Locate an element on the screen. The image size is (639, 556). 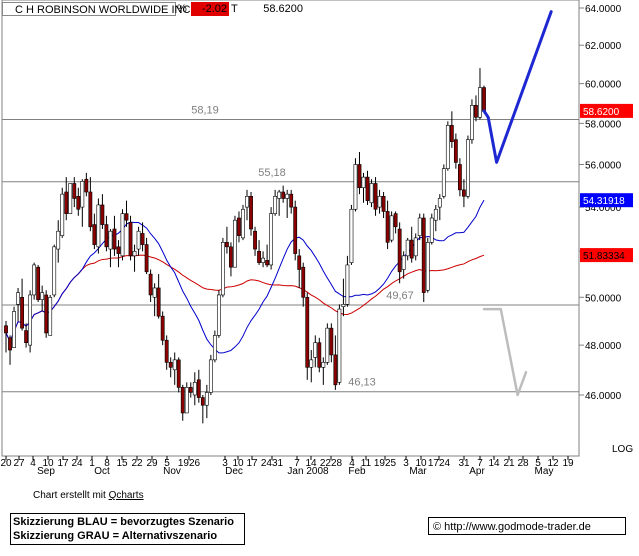
x-month-label: Oct is located at coordinates (102, 471).